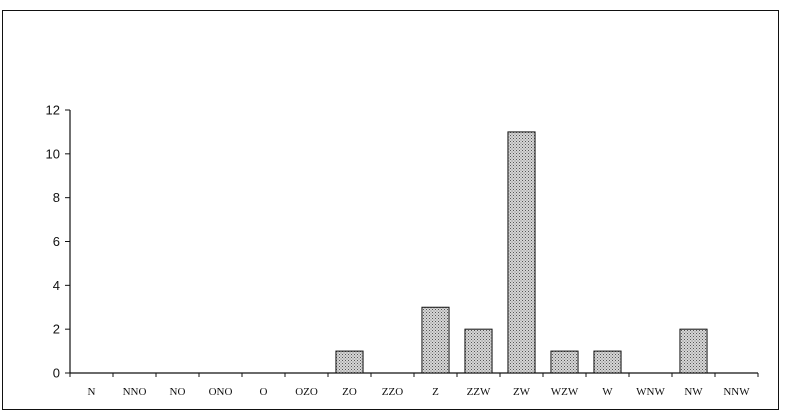  What do you see at coordinates (56, 285) in the screenshot?
I see `y-tick-label: 4` at bounding box center [56, 285].